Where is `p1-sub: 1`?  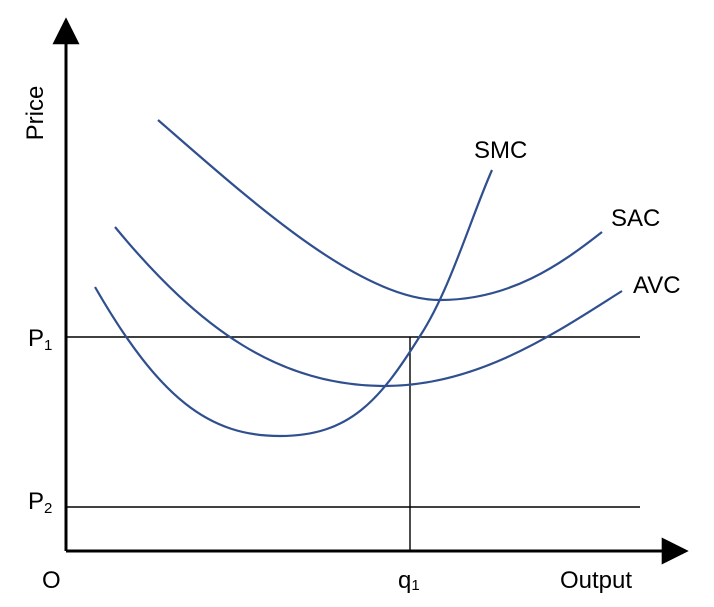 p1-sub: 1 is located at coordinates (48, 345).